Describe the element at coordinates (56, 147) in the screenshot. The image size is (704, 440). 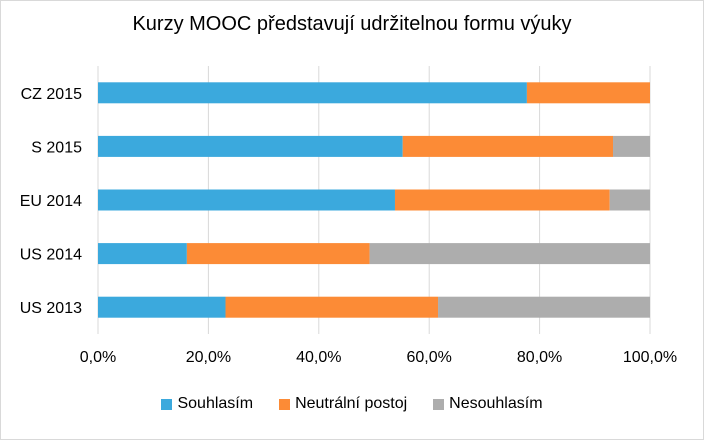
I see `category-label: S 2015` at that location.